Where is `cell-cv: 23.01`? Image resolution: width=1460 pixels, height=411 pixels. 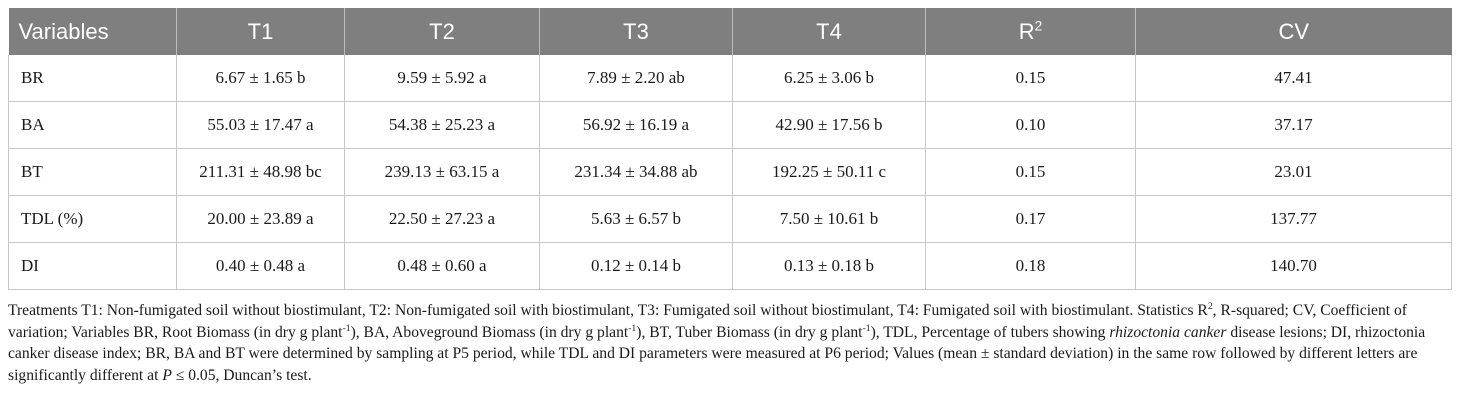 cell-cv: 23.01 is located at coordinates (1293, 172).